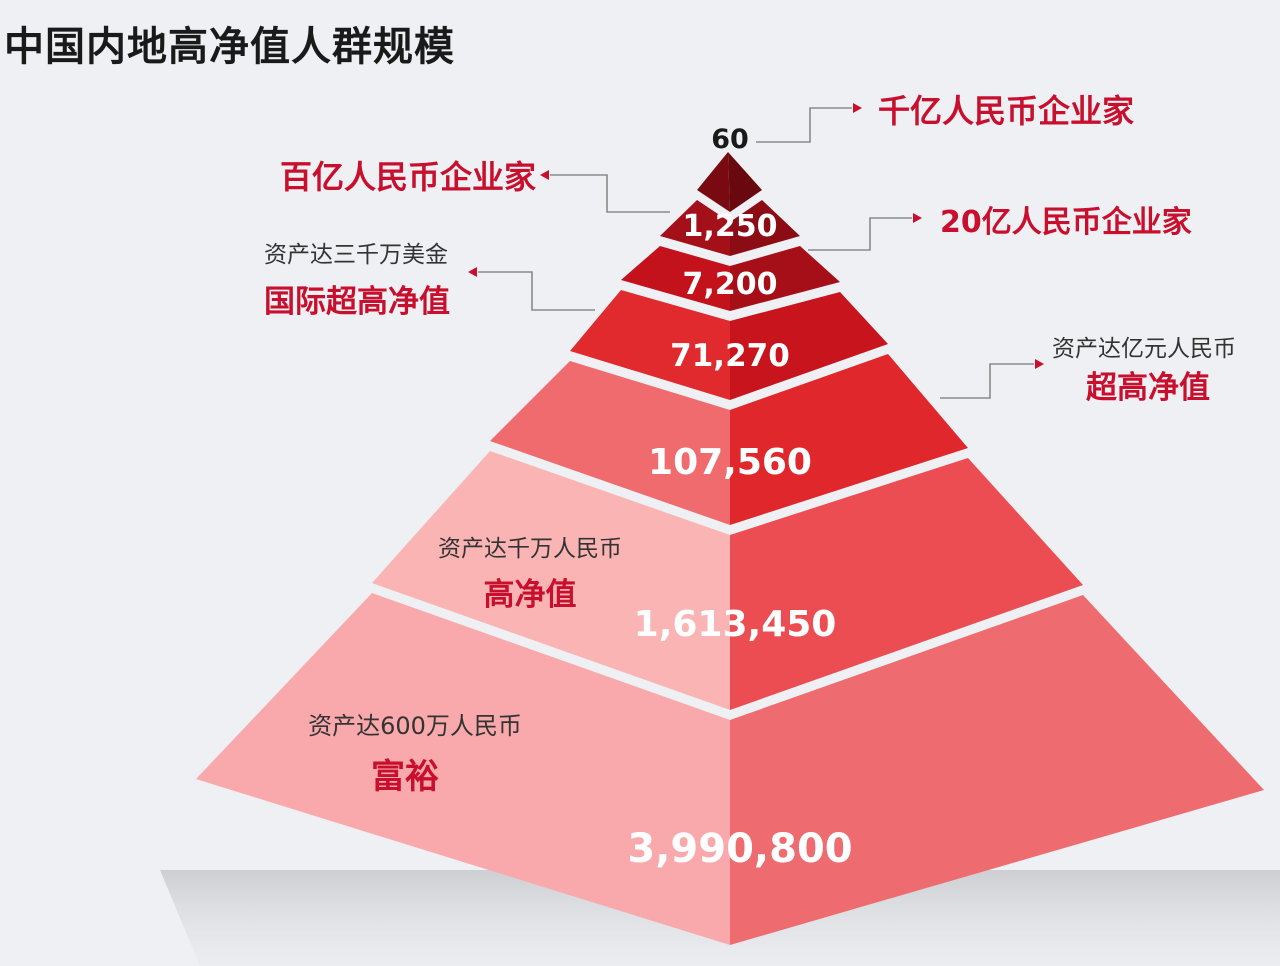 This screenshot has width=1280, height=966. Describe the element at coordinates (1006, 111) in the screenshot. I see `level-1-name: 千亿人民币企业家` at that location.